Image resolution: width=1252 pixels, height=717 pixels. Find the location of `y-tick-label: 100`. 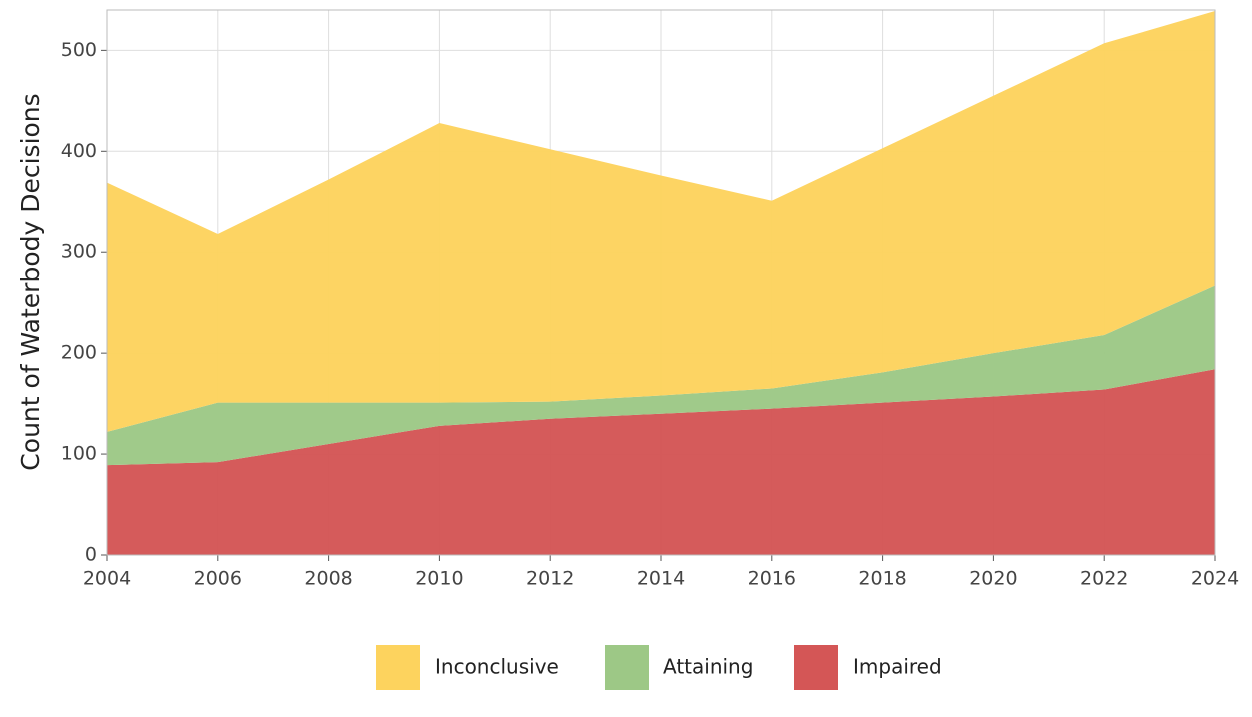

y-tick-label: 100 is located at coordinates (79, 454).